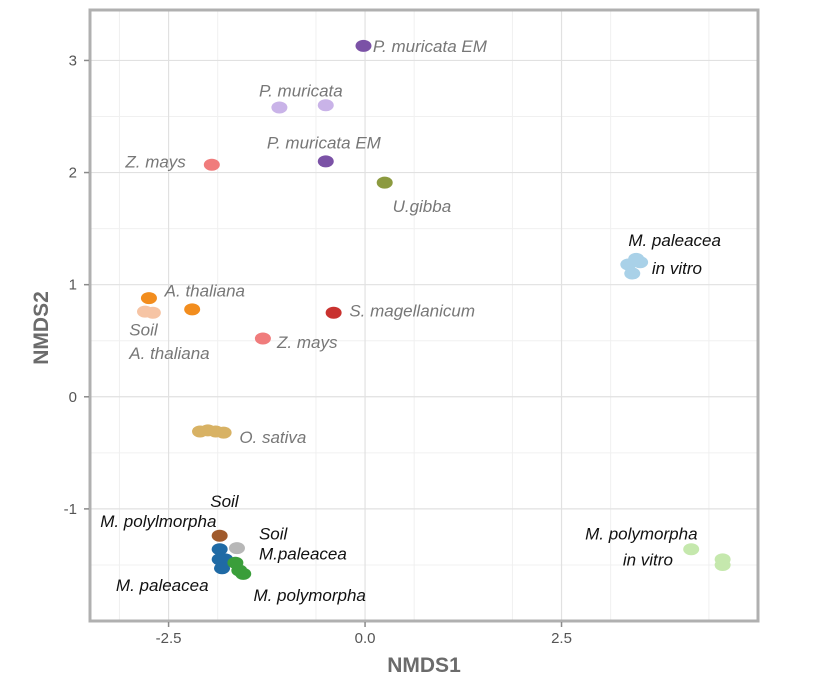 This screenshot has height=683, width=822. What do you see at coordinates (169, 638) in the screenshot?
I see `x-tick-label: -2.5` at bounding box center [169, 638].